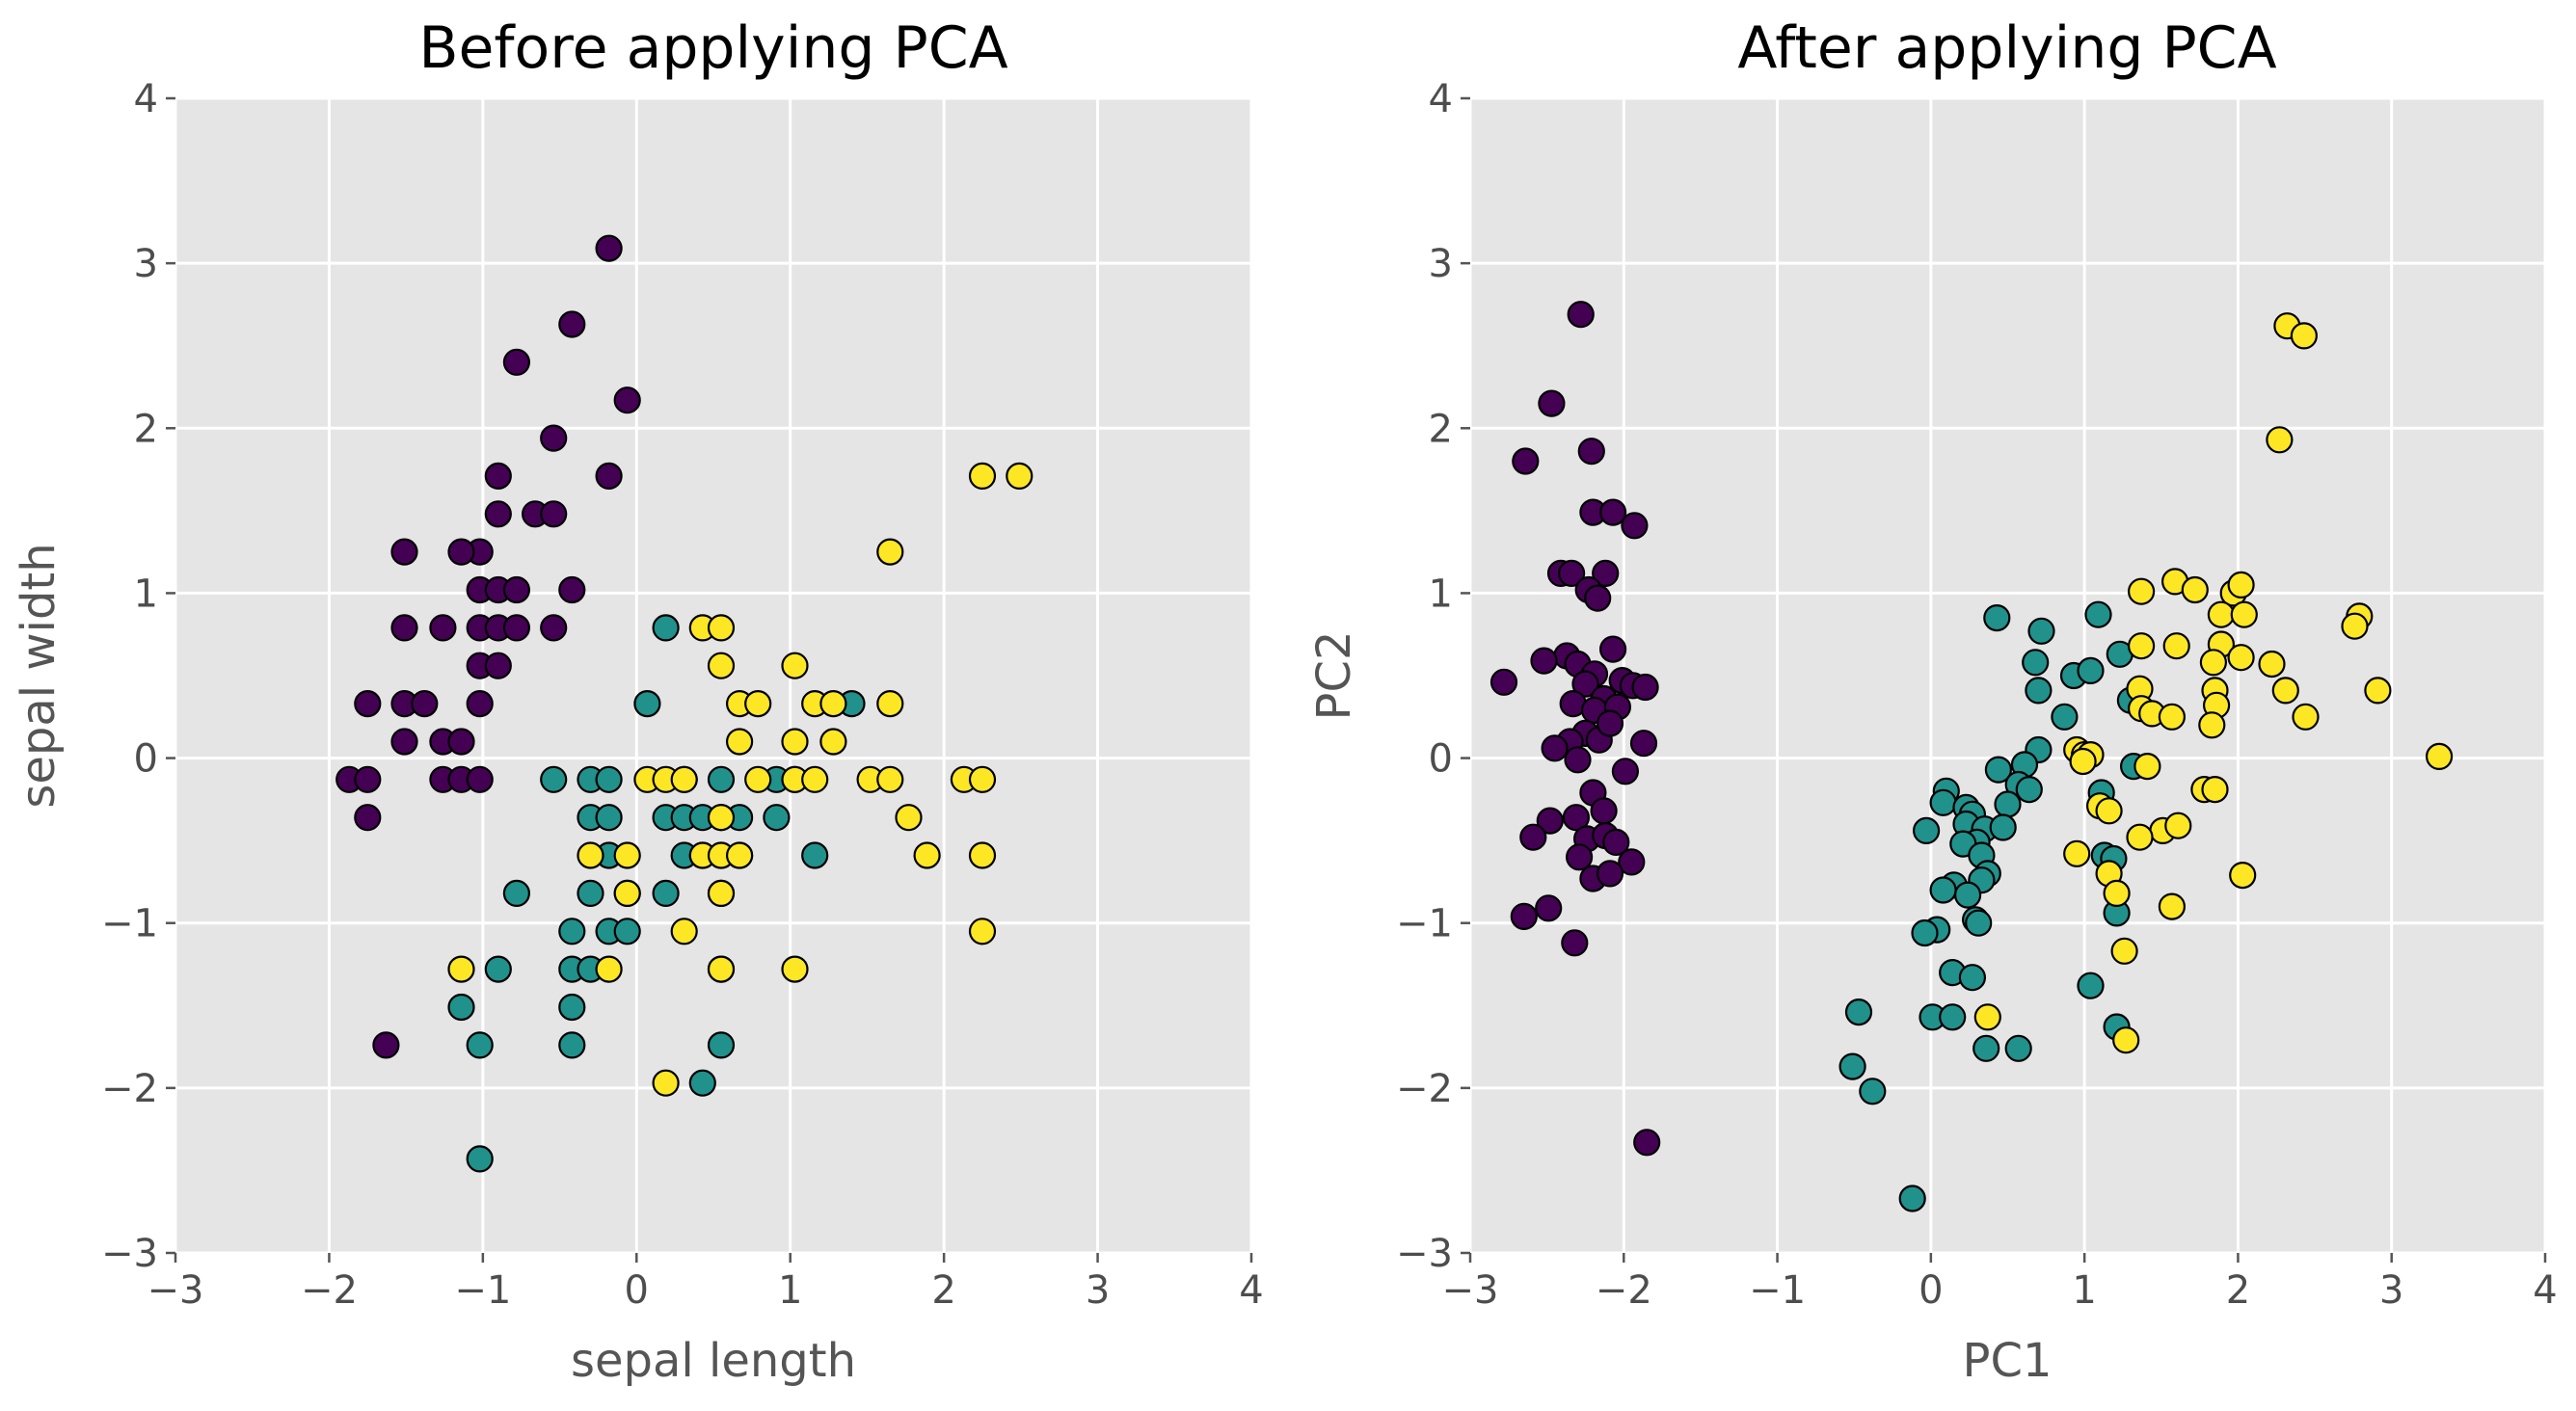 This screenshot has width=2576, height=1411. Describe the element at coordinates (713, 48) in the screenshot. I see `chart-title: Before applying PCA` at that location.